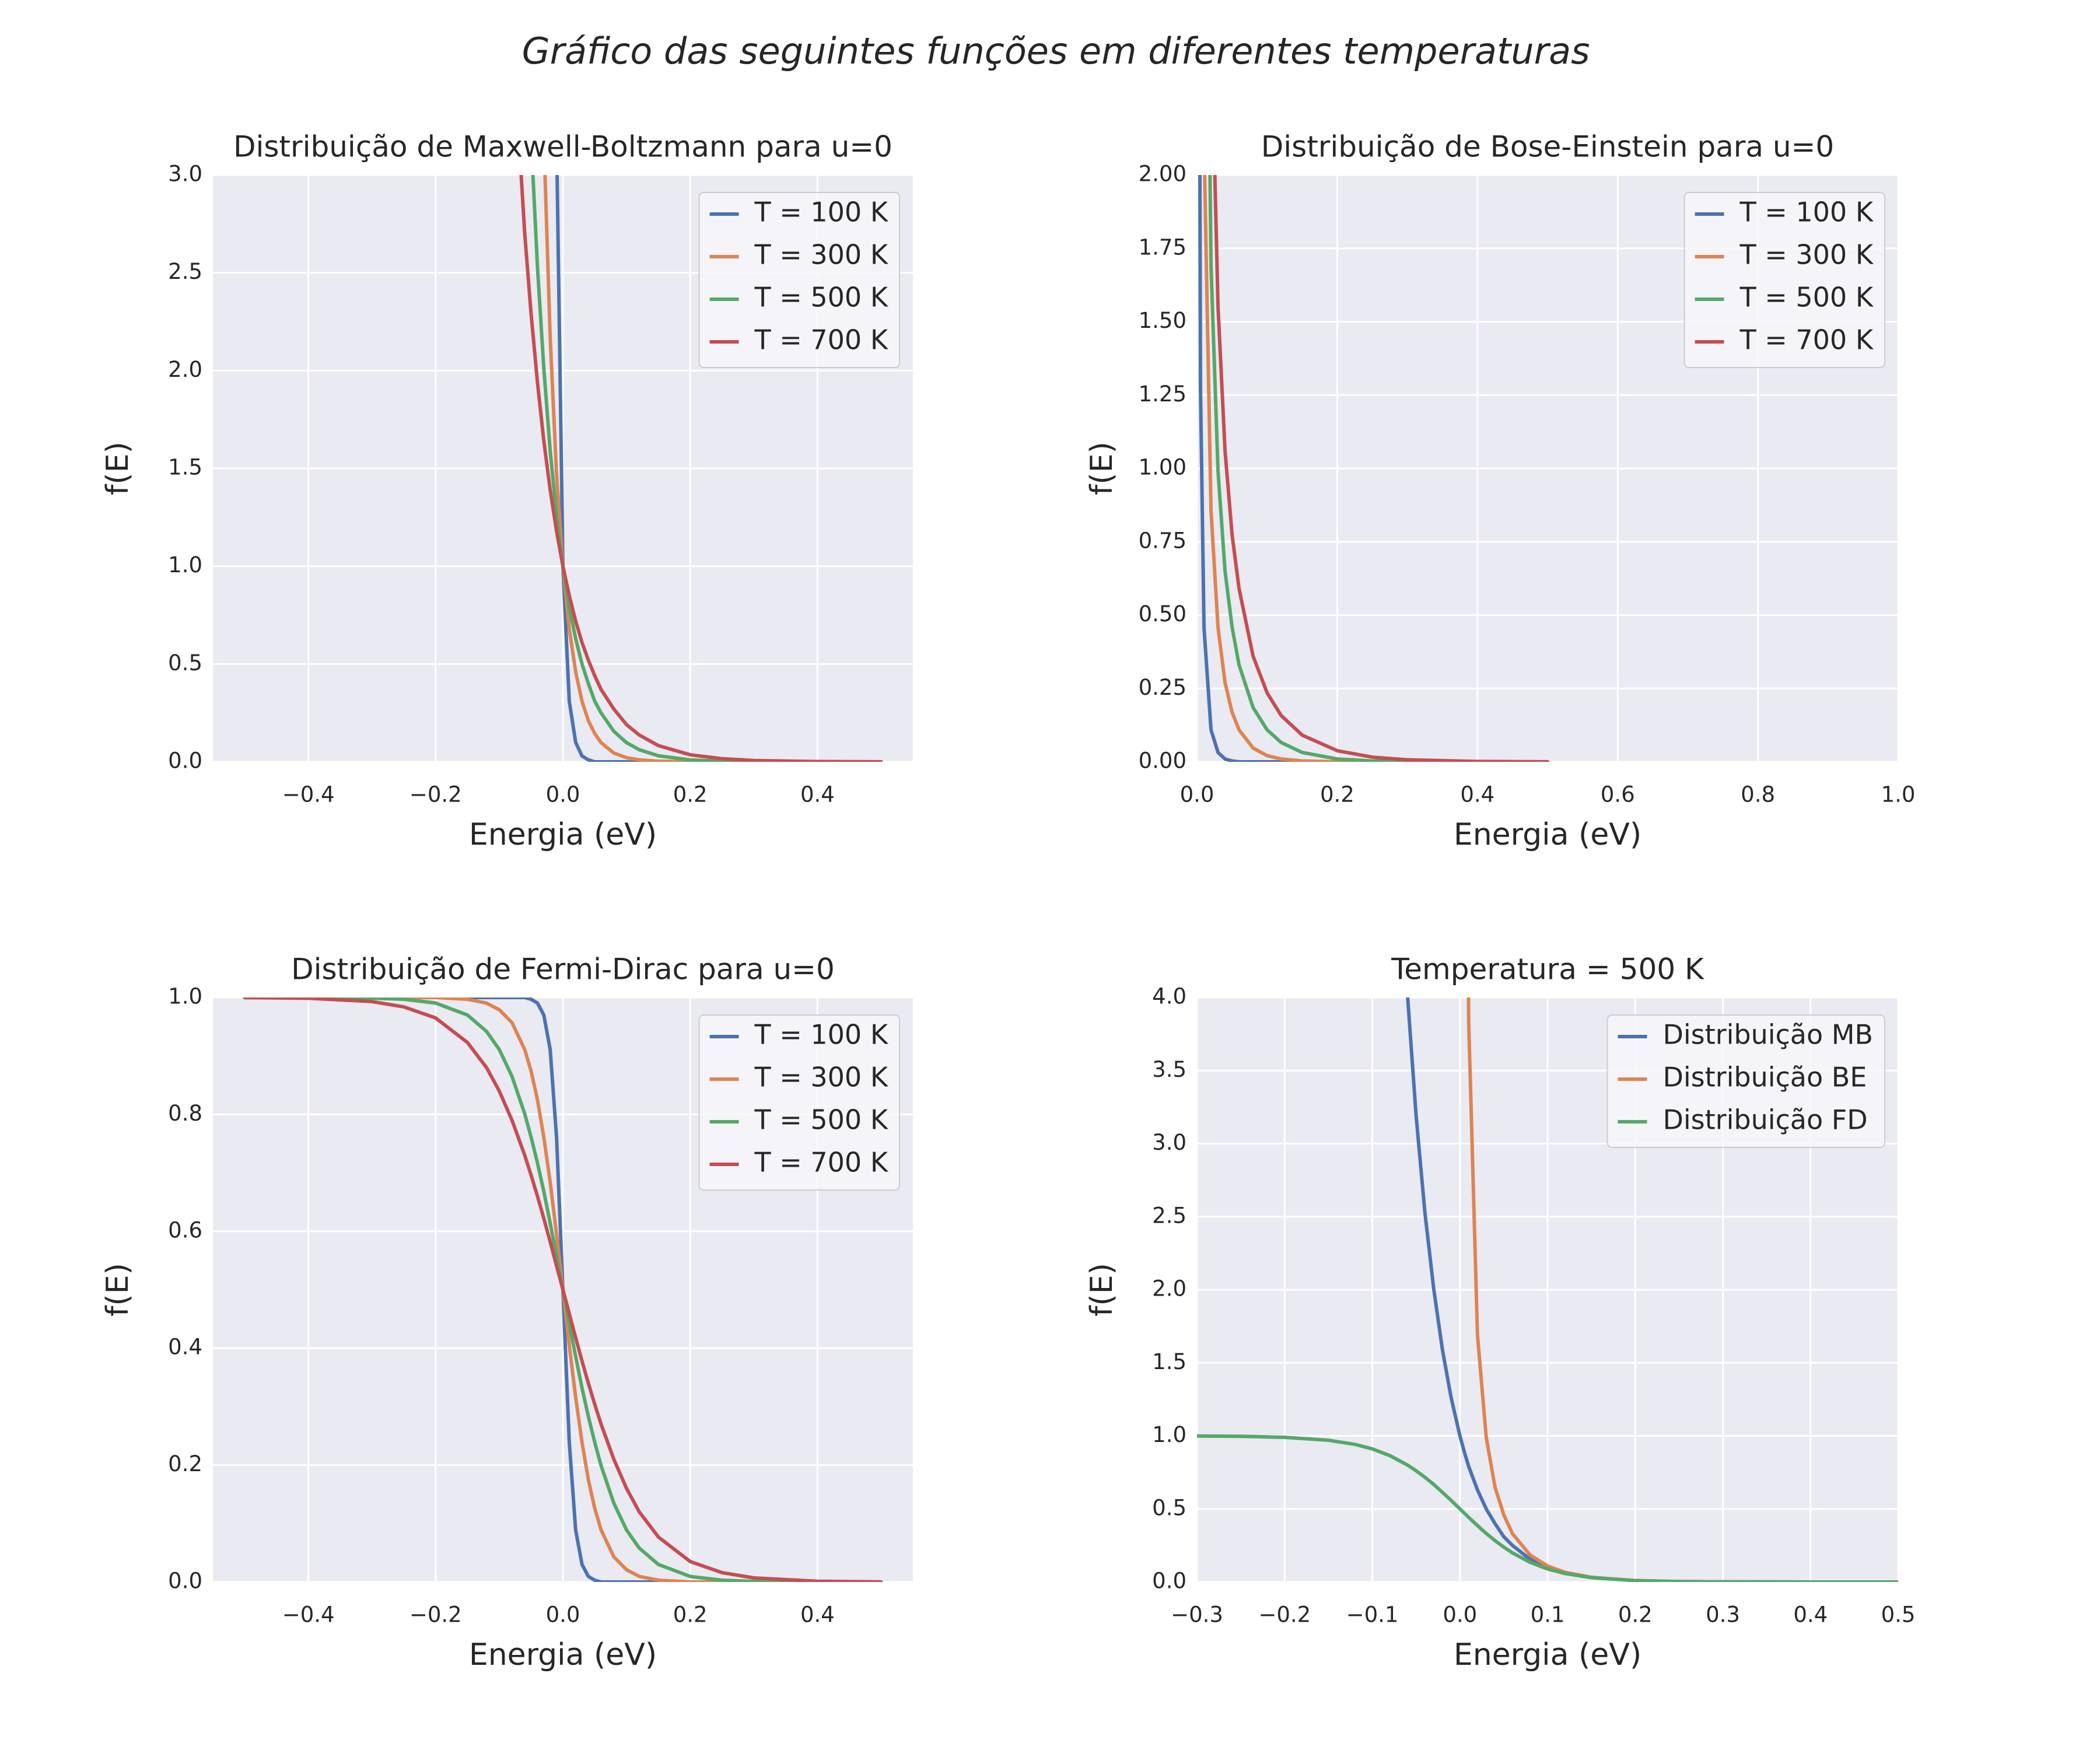 The height and width of the screenshot is (1750, 2100). I want to click on y-tick-label: 1.25, so click(1162, 394).